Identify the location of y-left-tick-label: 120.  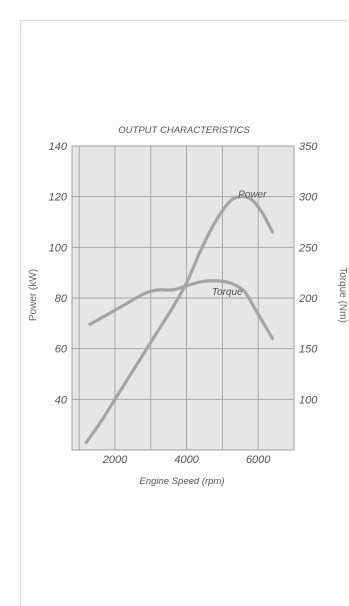
(58, 198).